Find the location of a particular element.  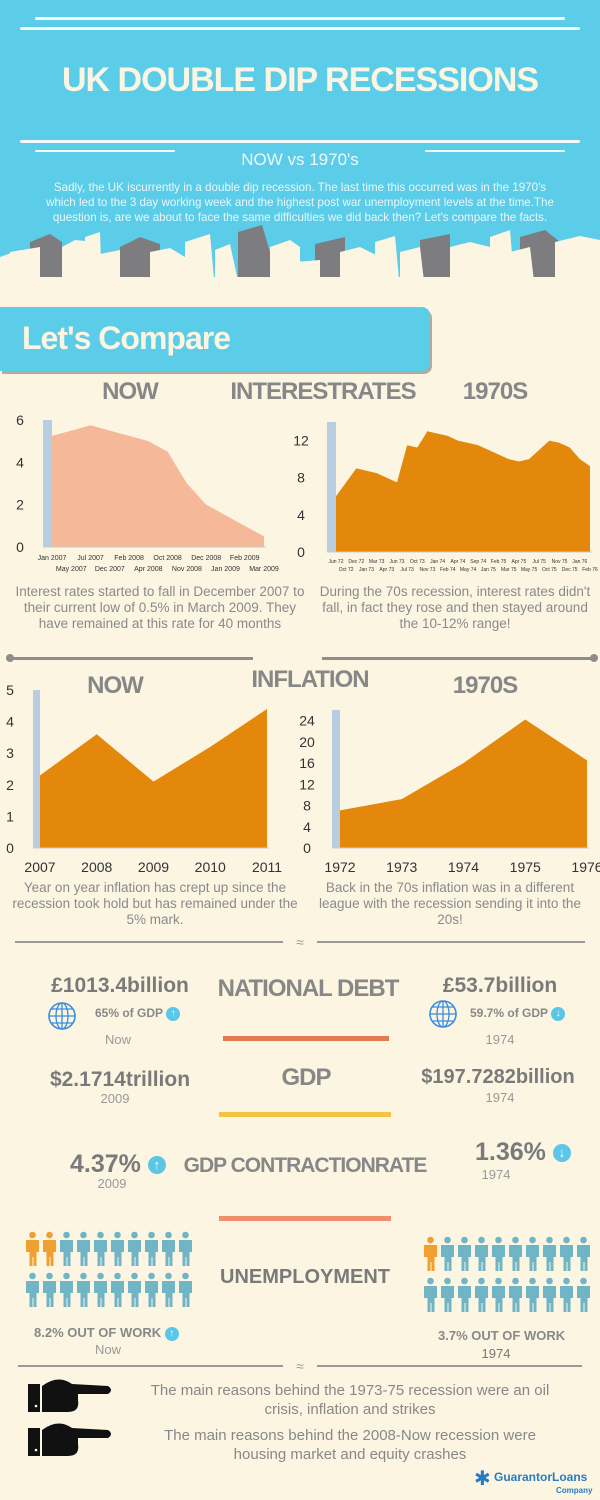

x-tick-label: May 2007 is located at coordinates (71, 569).